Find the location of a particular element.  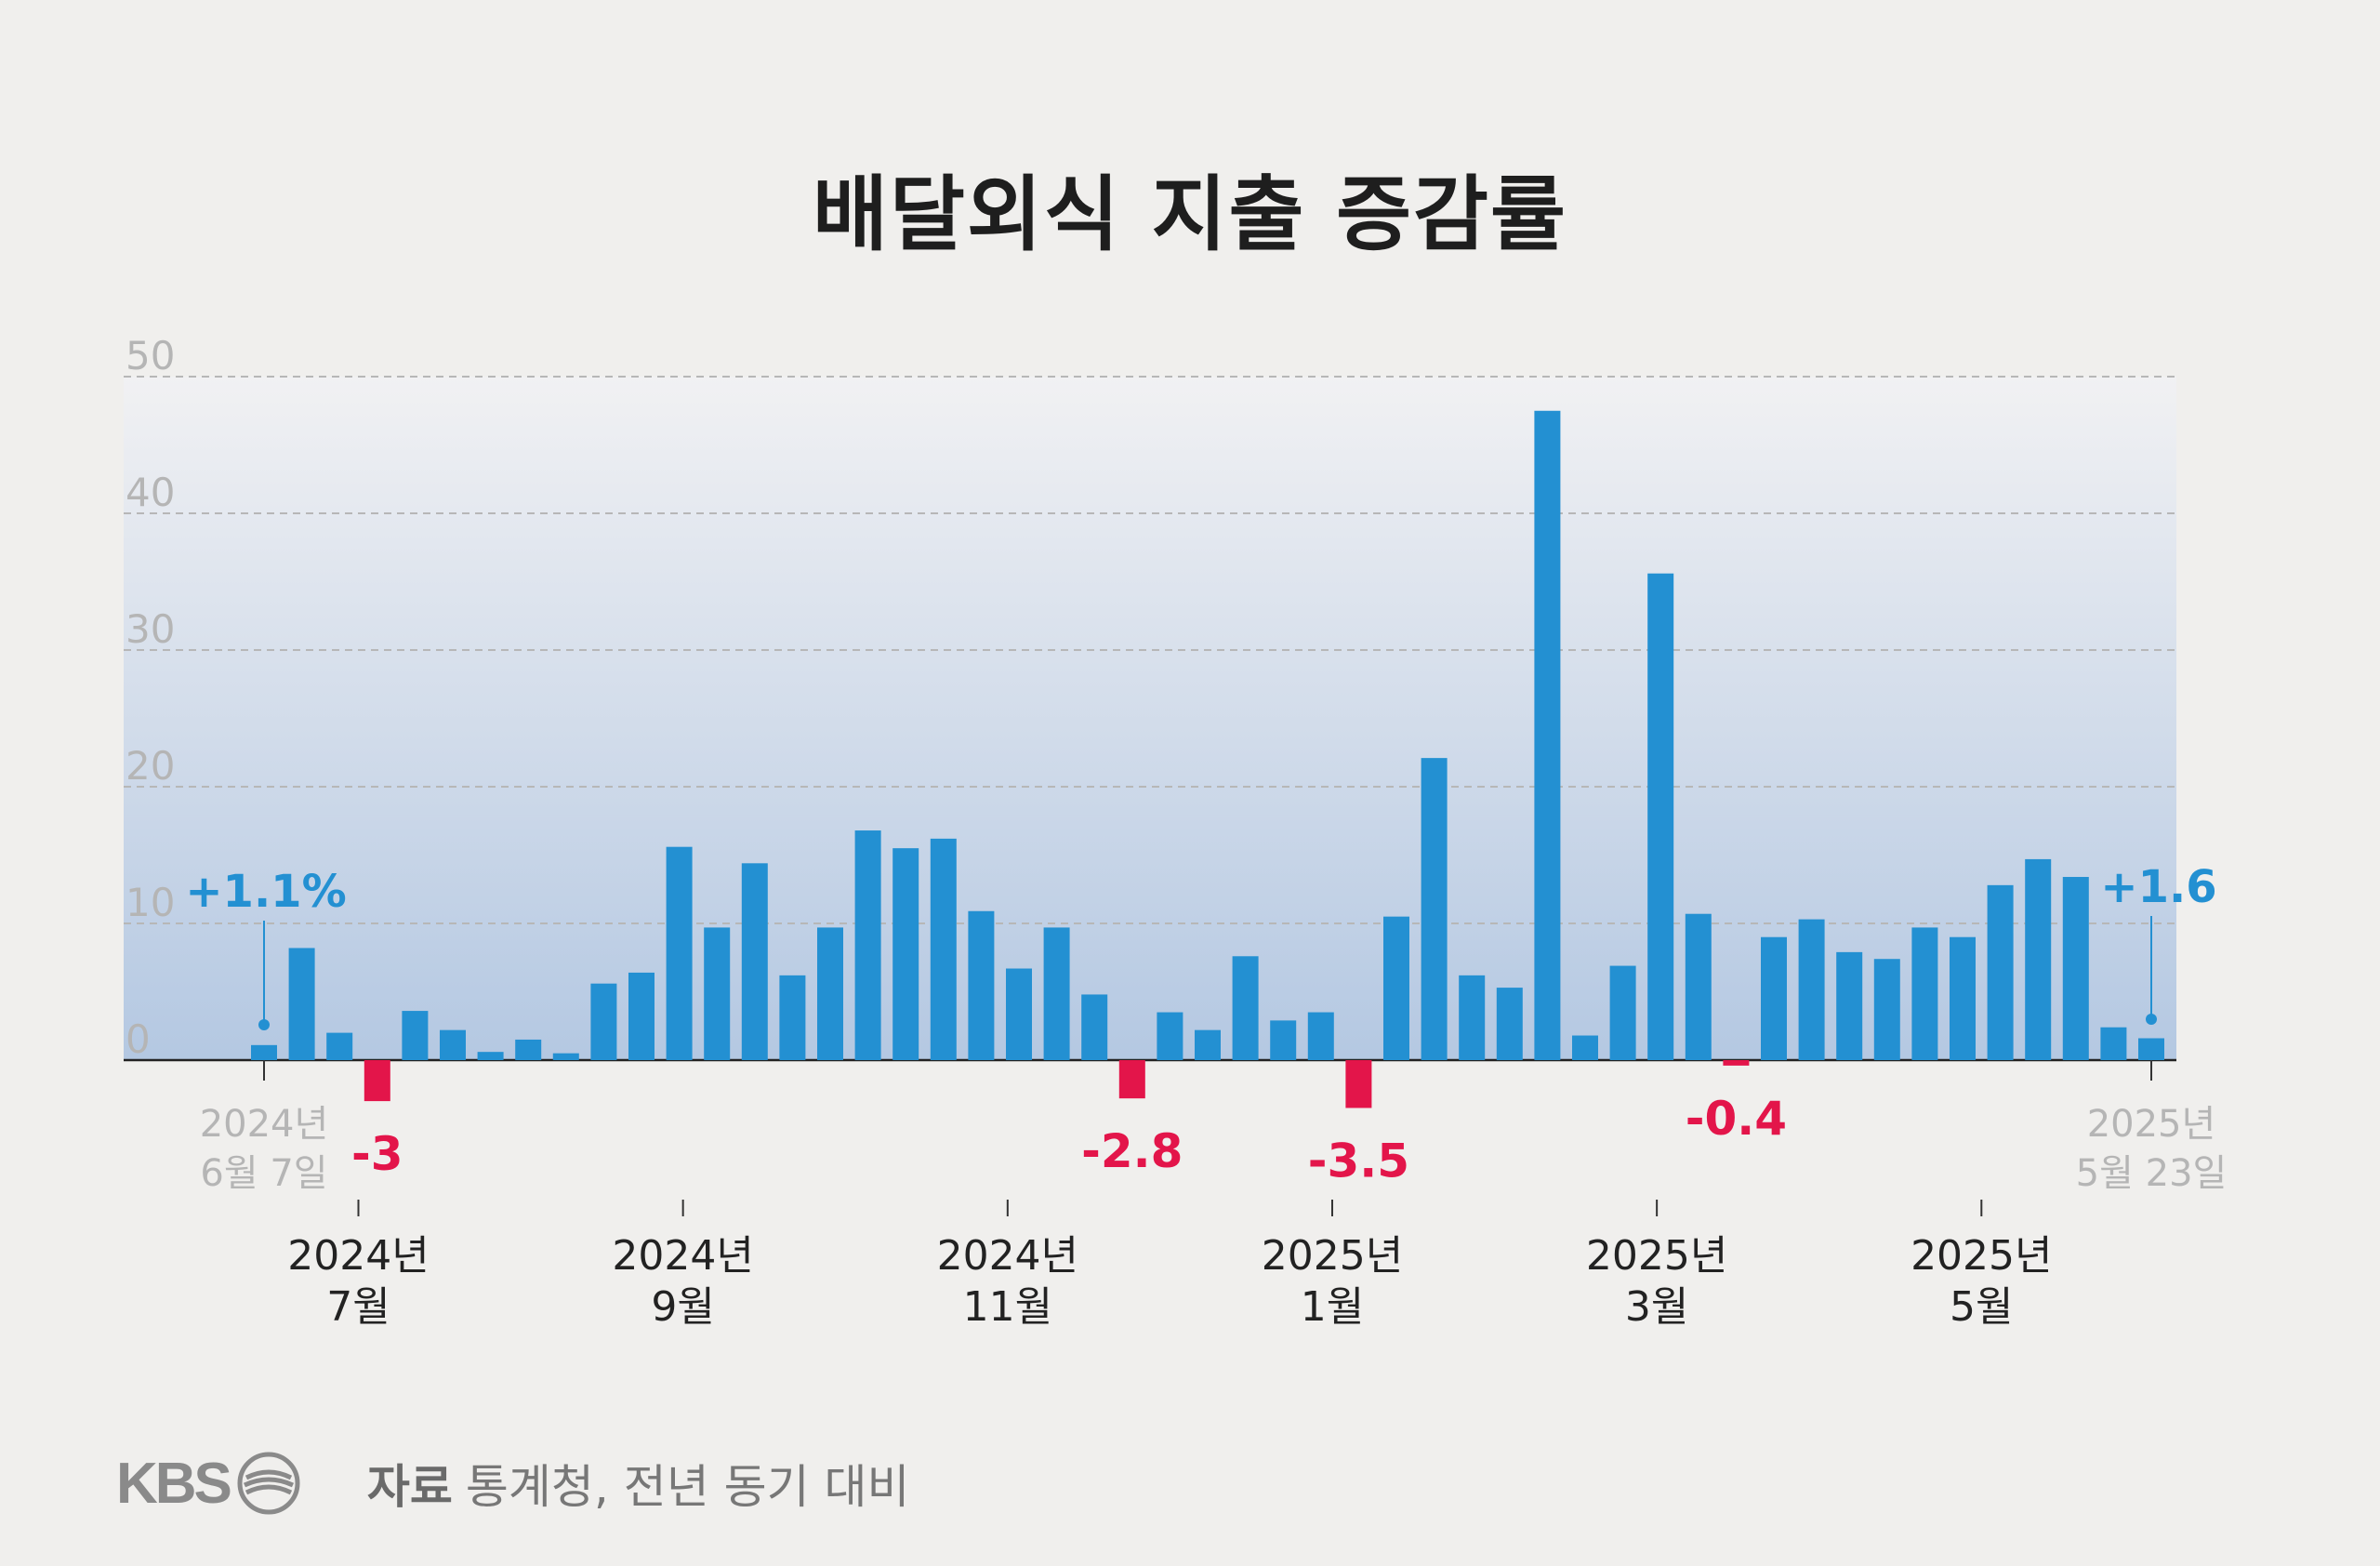

negative-value-label: -3 is located at coordinates (377, 1154).